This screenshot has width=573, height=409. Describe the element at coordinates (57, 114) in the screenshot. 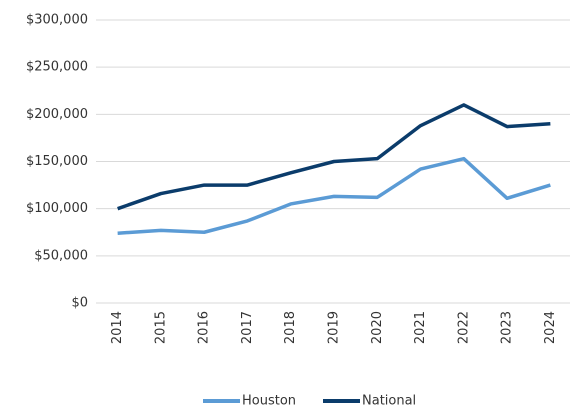

I see `y-tick-label: $200,000` at that location.